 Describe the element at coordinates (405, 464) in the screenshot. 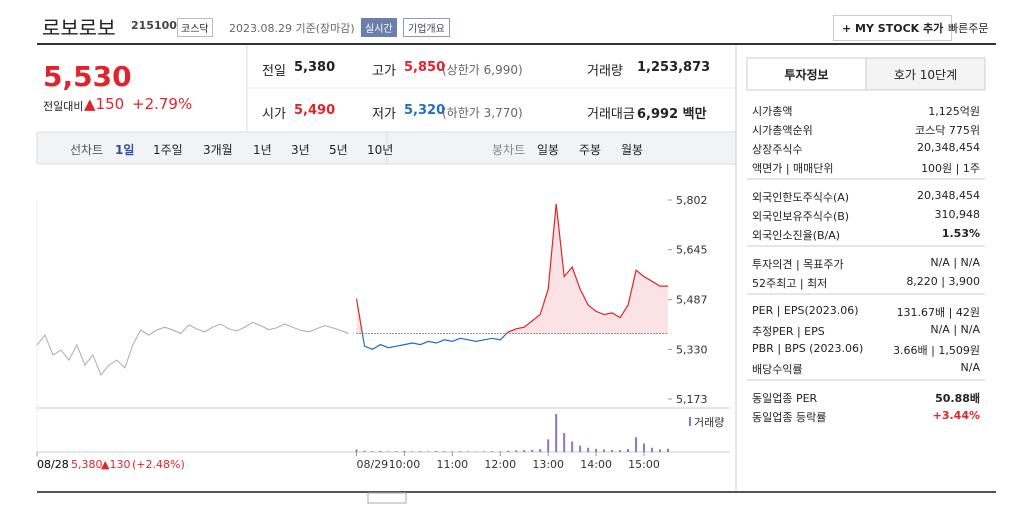

I see `x-tick-label: 10:00` at that location.